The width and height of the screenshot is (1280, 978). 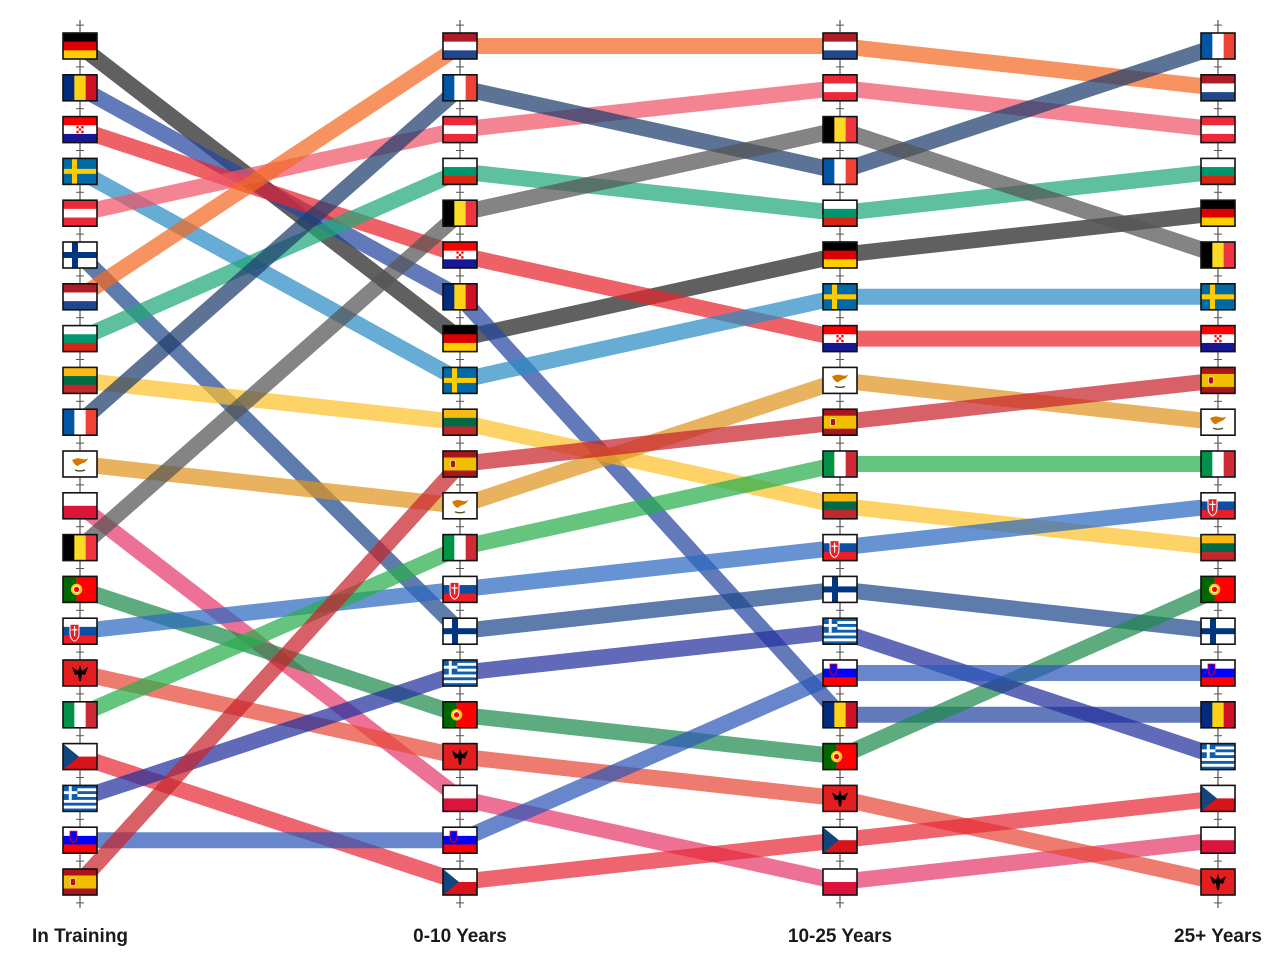 I want to click on series-line-czechia, so click(x=648, y=819).